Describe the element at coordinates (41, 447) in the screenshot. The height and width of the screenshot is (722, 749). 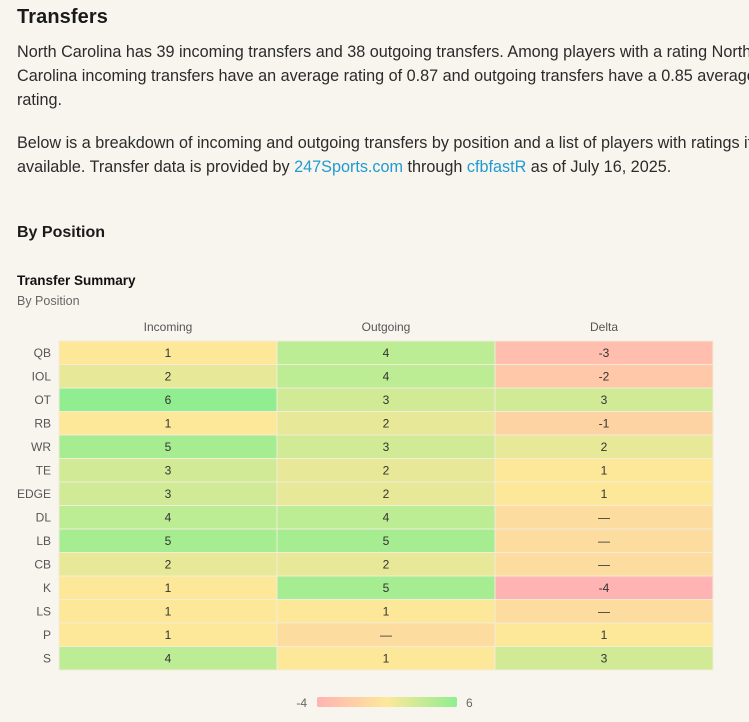
I see `row-label-wr: WR` at that location.